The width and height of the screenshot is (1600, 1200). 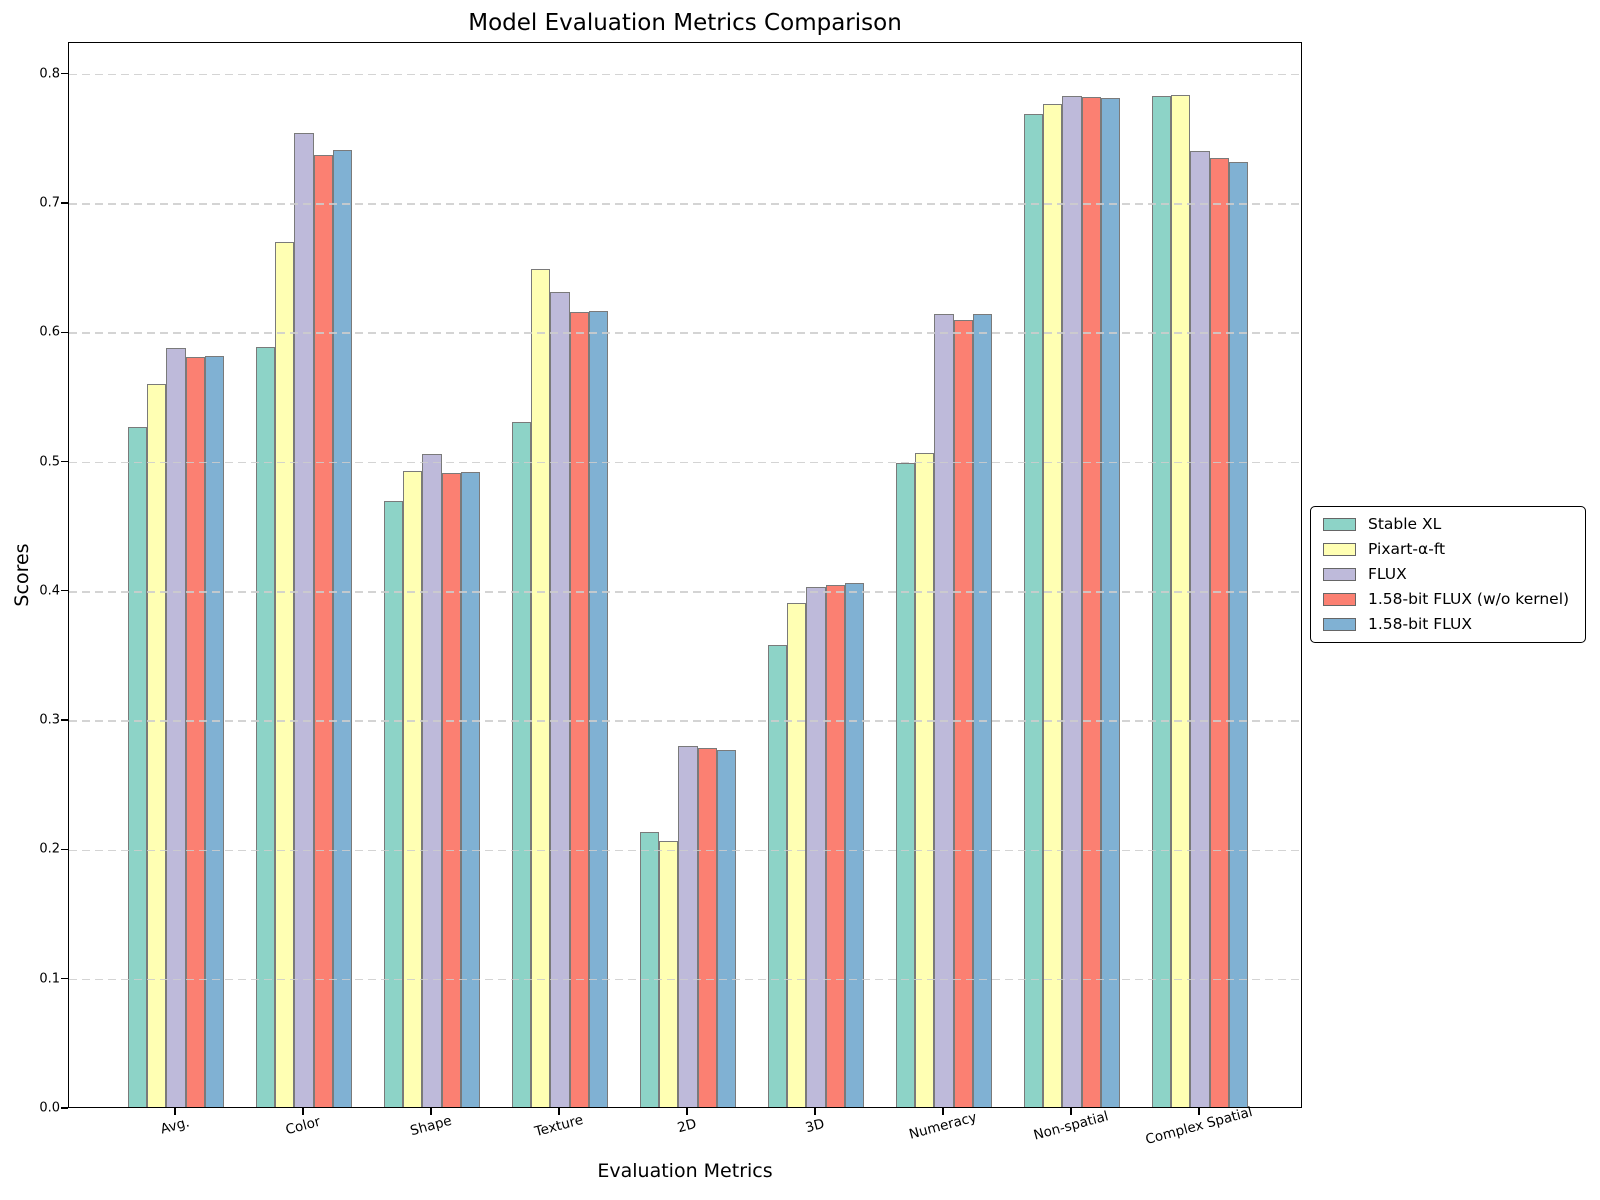 I want to click on bar-pixart-ft-numeracy, so click(x=925, y=779).